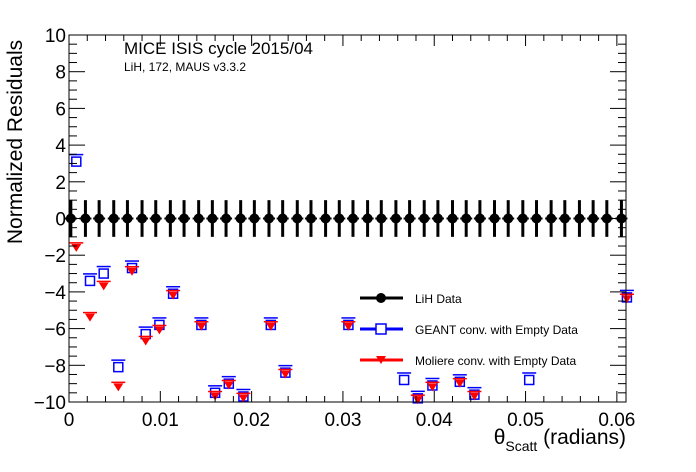  I want to click on y-tick-label: 8, so click(60, 73).